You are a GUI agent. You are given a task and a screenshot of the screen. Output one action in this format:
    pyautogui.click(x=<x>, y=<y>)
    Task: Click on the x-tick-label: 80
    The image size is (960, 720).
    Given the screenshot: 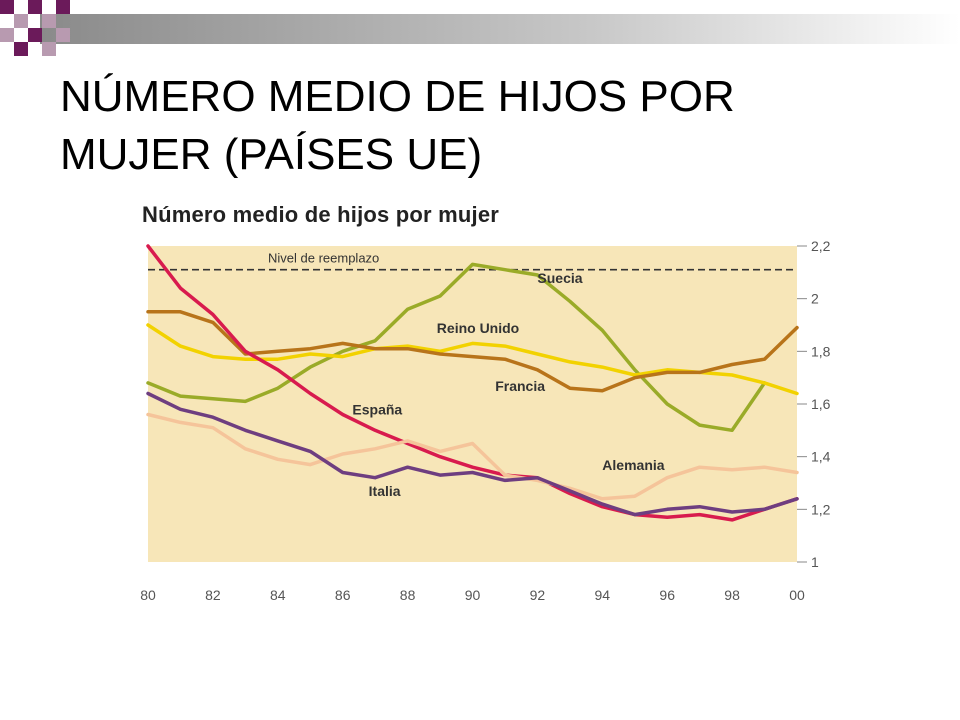 What is the action you would take?
    pyautogui.click(x=148, y=595)
    